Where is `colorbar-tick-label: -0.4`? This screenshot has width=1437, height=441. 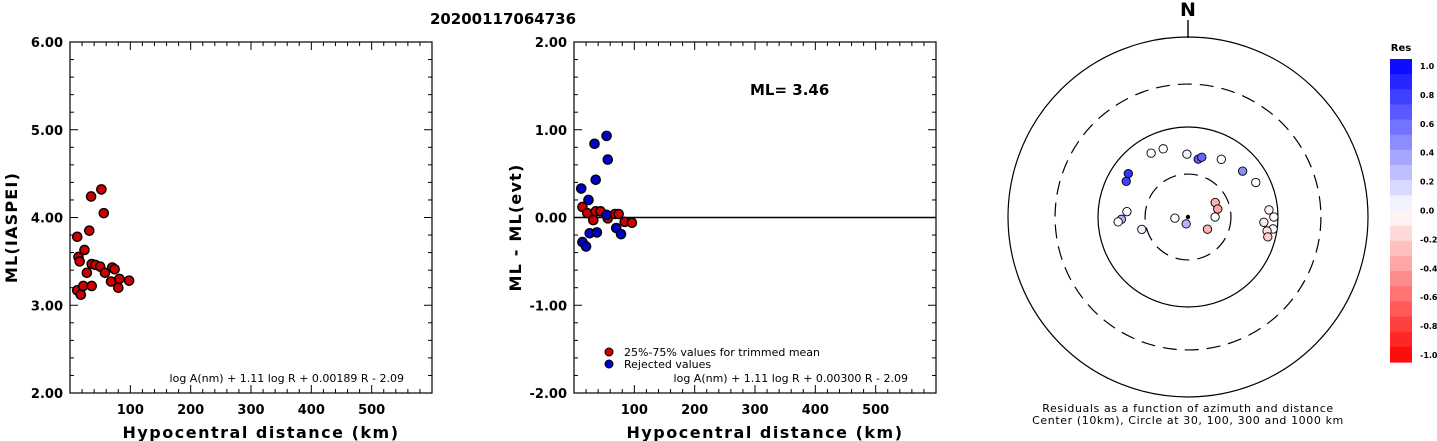 colorbar-tick-label: -0.4 is located at coordinates (1428, 268).